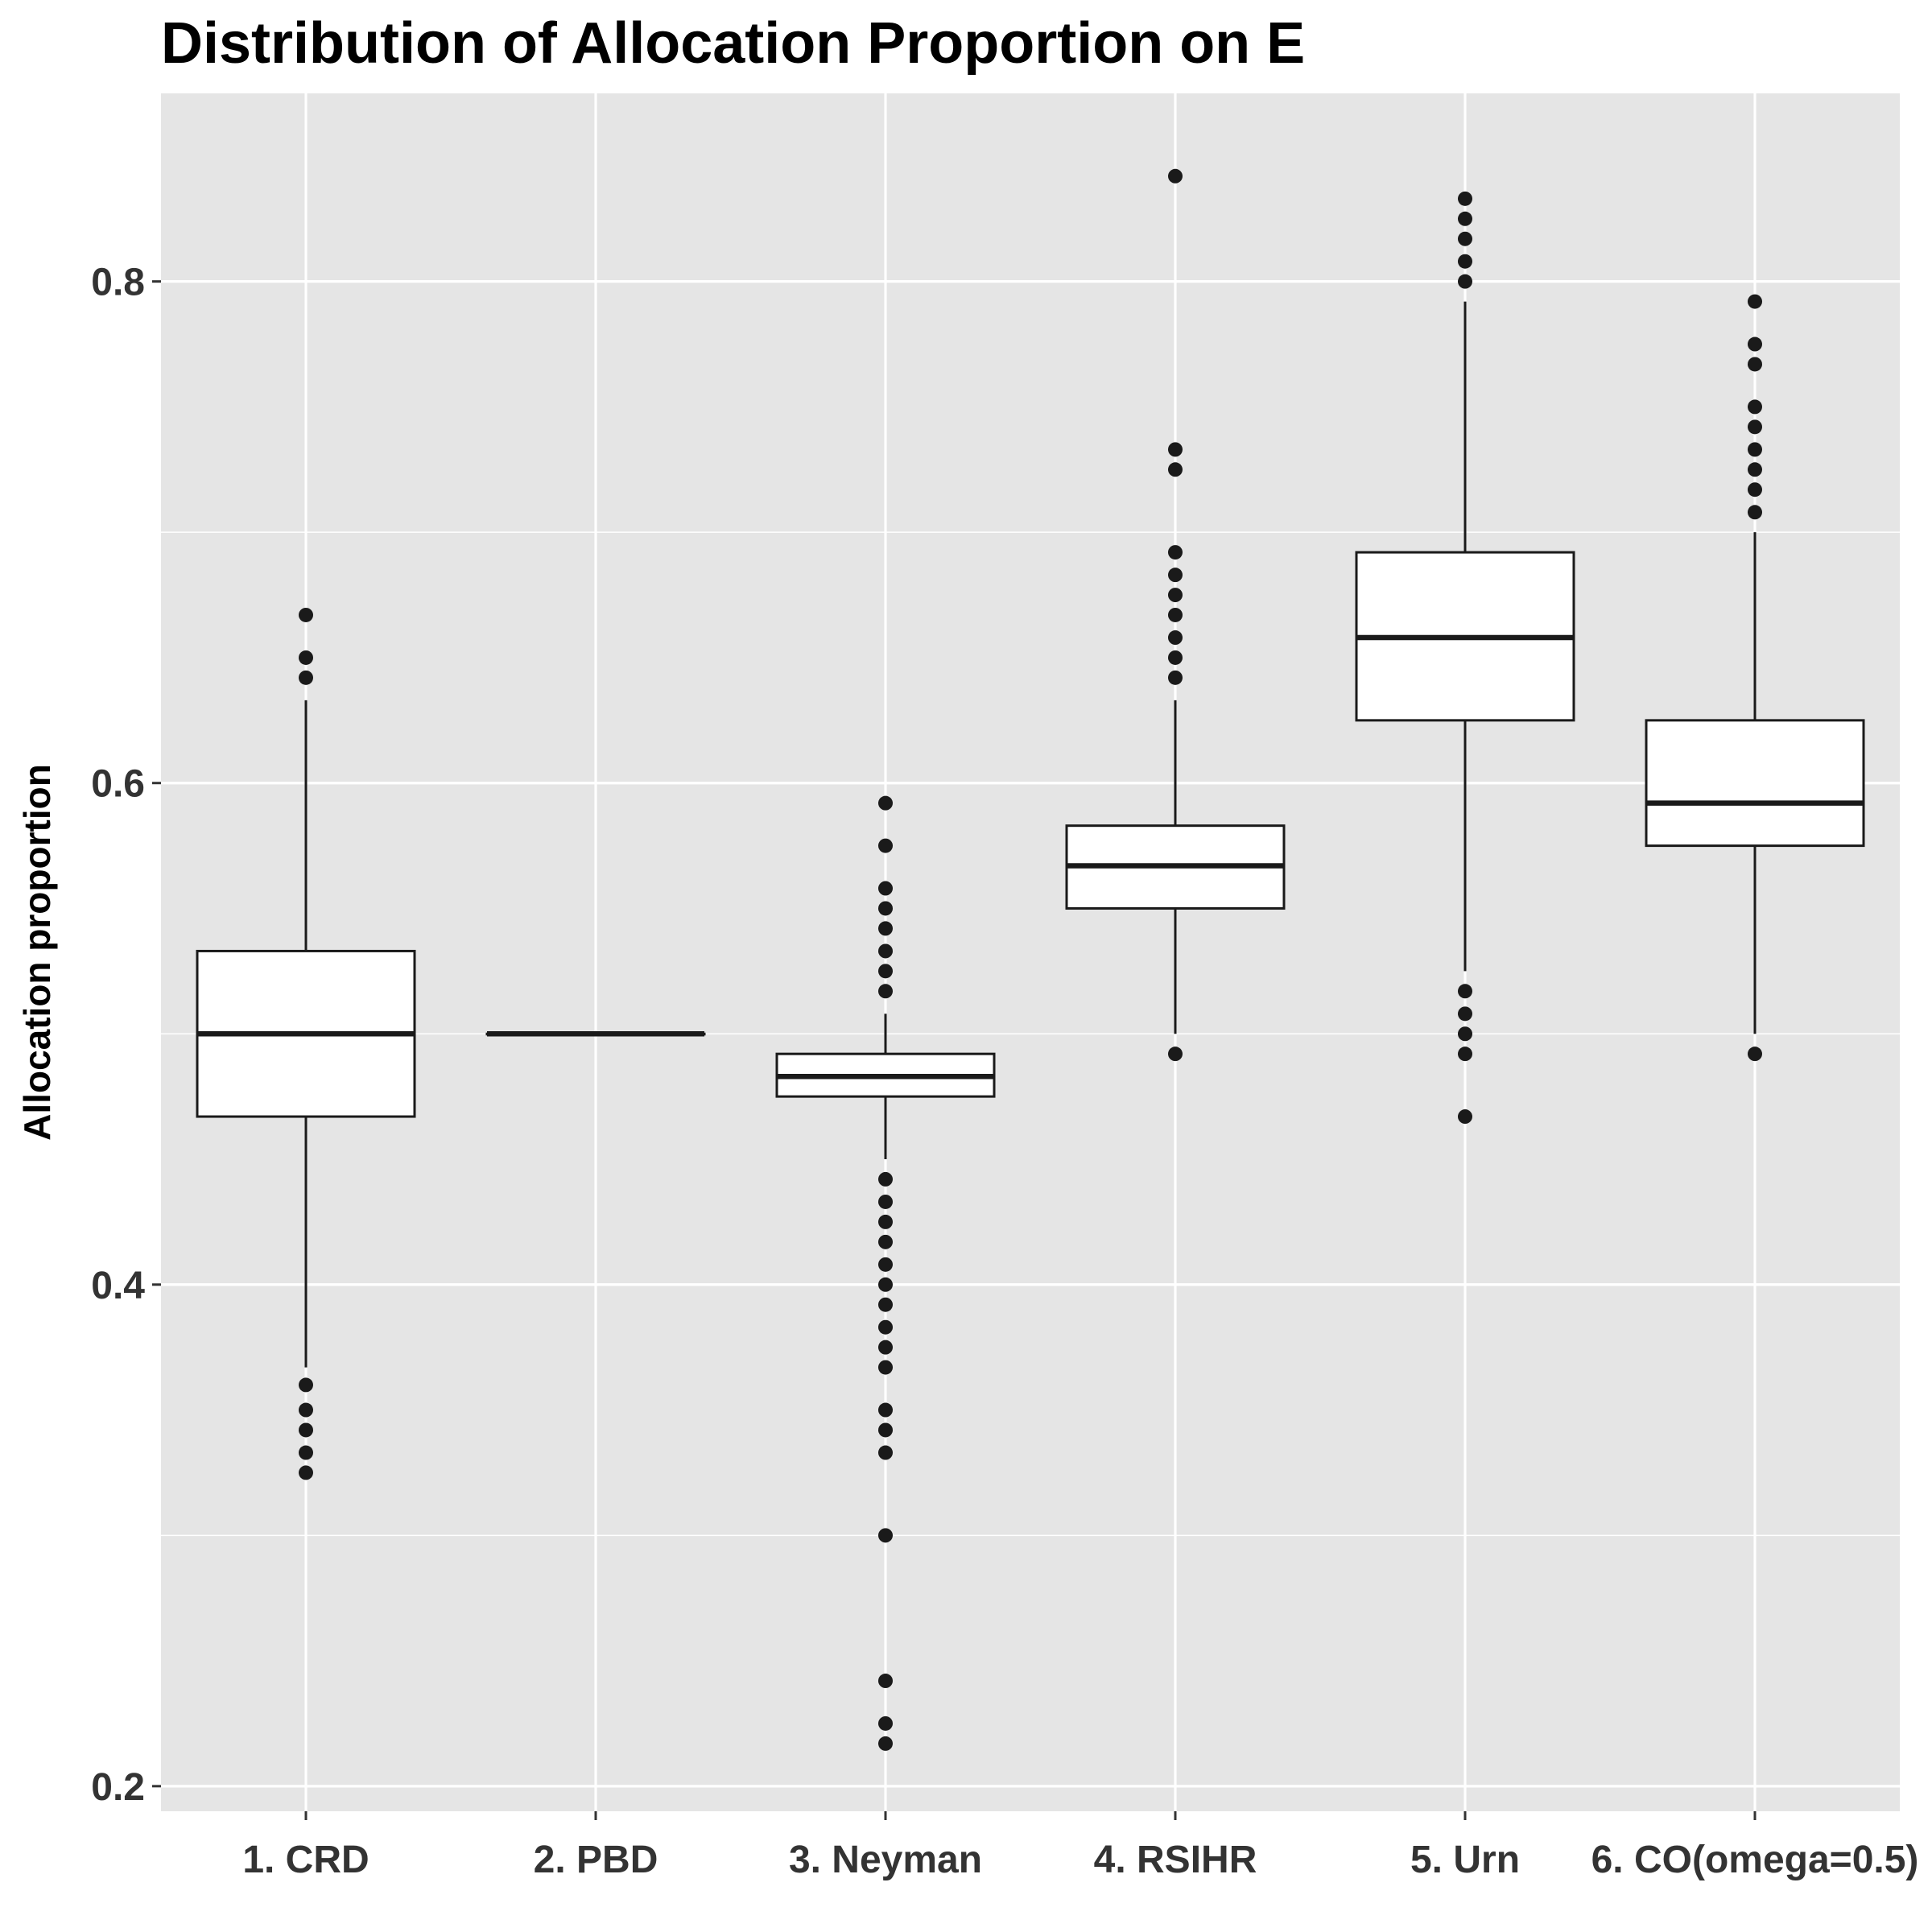 This screenshot has height=1932, width=1932. What do you see at coordinates (1755, 1860) in the screenshot?
I see `x-tick-label: 6. CO(omega=0.5)` at bounding box center [1755, 1860].